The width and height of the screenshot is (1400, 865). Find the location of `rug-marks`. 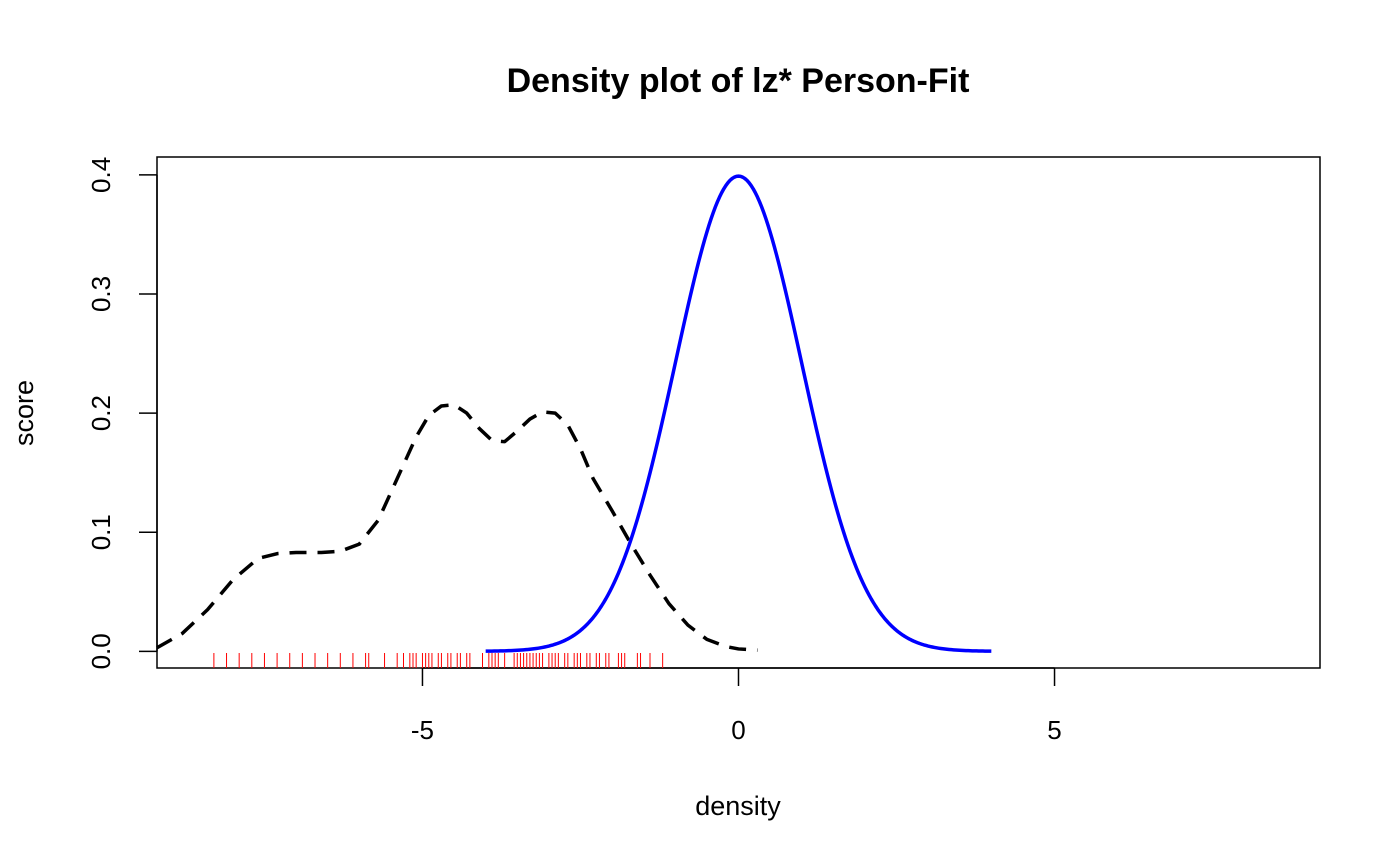

rug-marks is located at coordinates (438, 660).